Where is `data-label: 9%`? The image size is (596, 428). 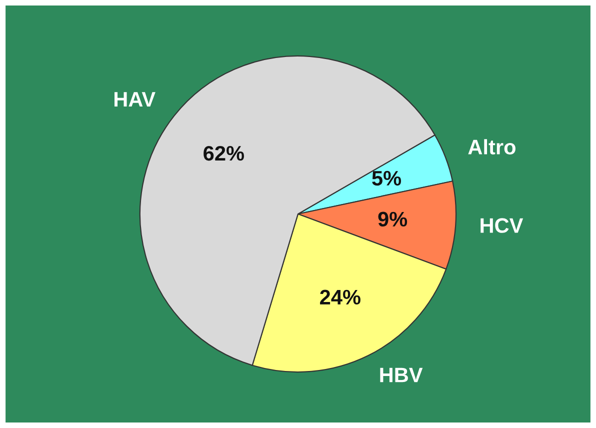
data-label: 9% is located at coordinates (393, 219).